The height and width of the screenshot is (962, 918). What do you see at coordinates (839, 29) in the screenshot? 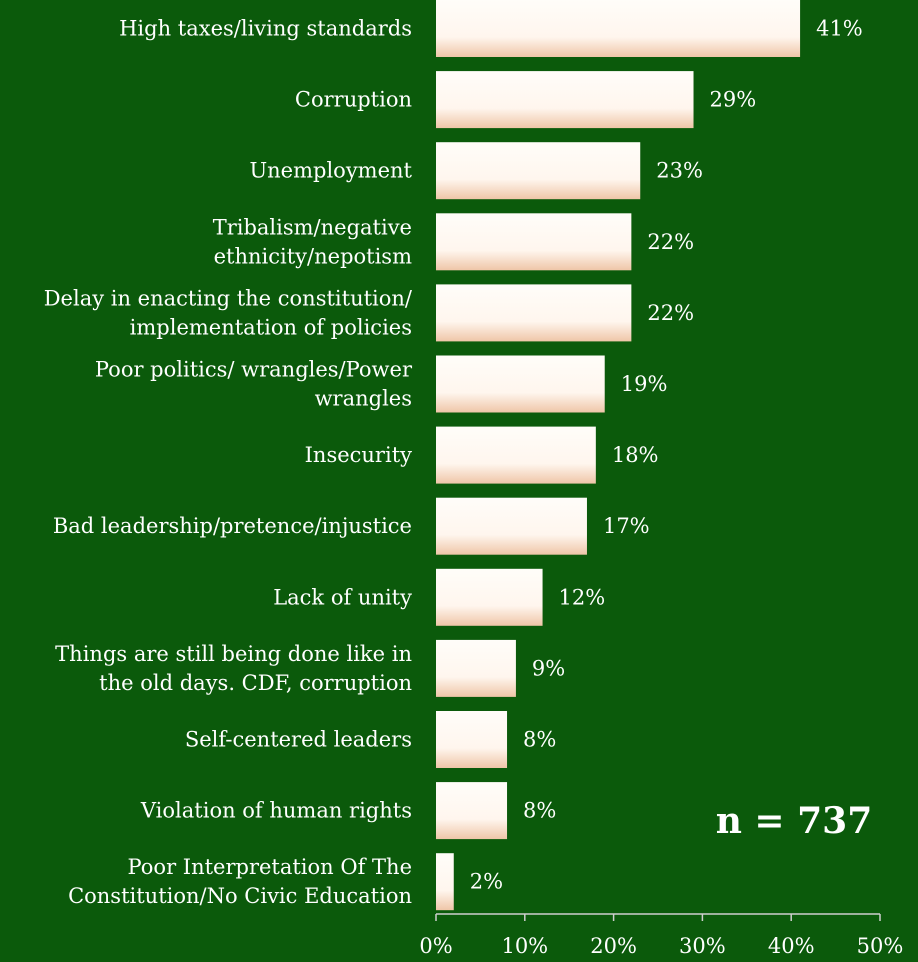
I see `value-label: 41%` at bounding box center [839, 29].